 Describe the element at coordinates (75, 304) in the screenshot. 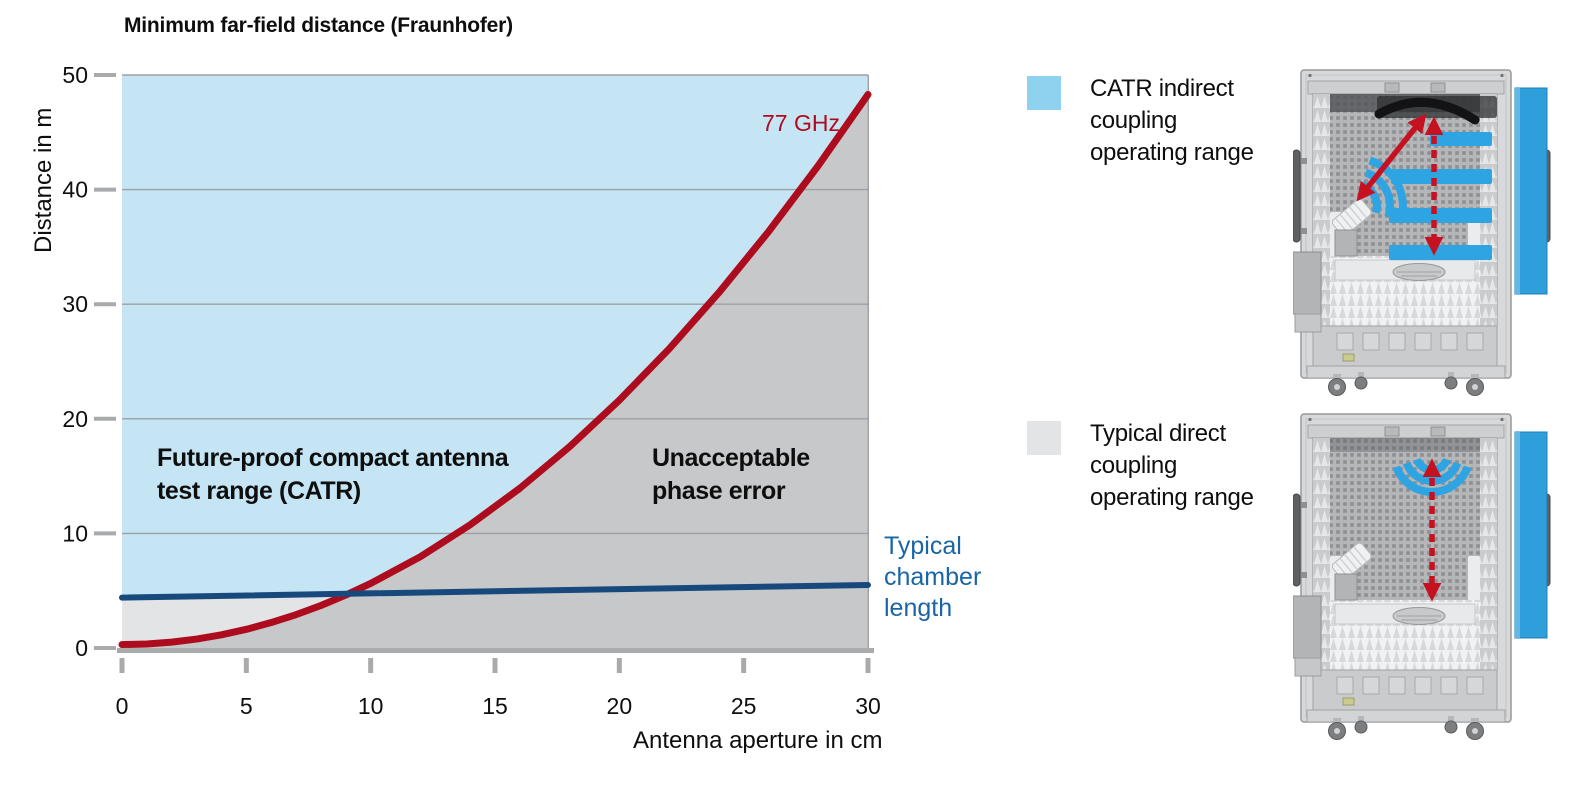

I see `y-tick-label: 30` at that location.